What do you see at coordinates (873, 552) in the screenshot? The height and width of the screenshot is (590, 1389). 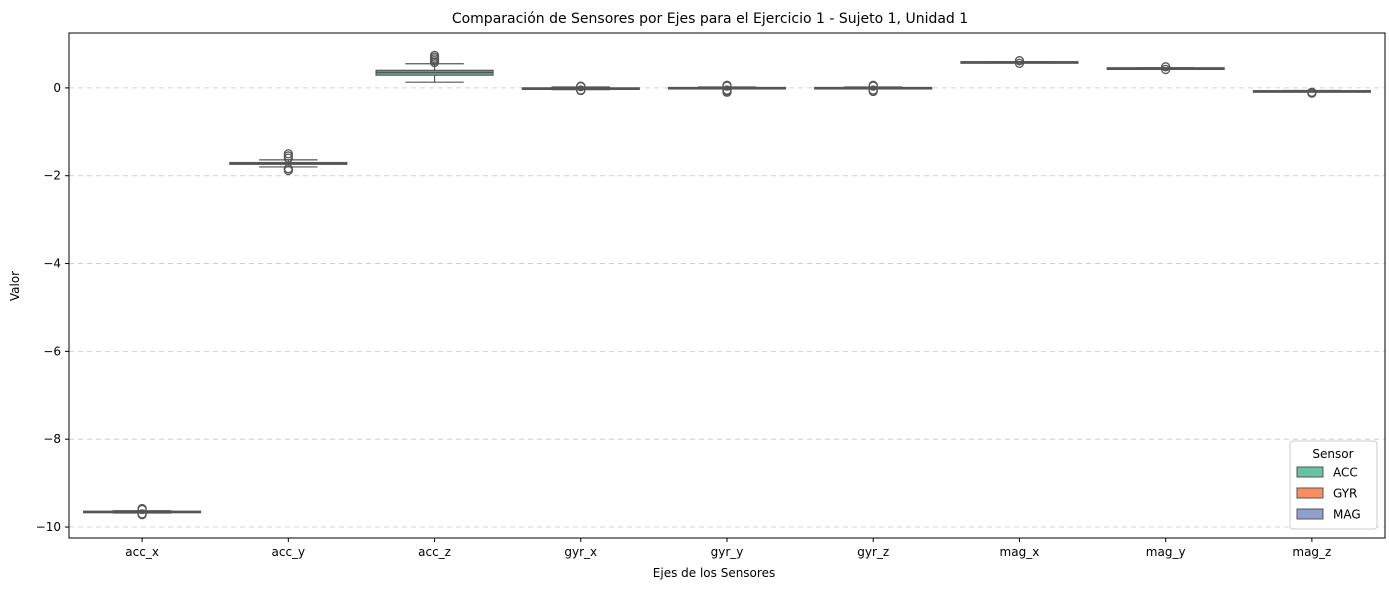 I see `x-tick-label: gyr_z` at bounding box center [873, 552].